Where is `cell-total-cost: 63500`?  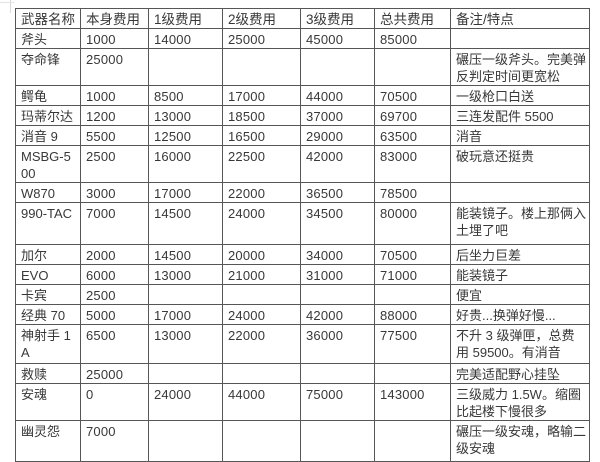 cell-total-cost: 63500 is located at coordinates (412, 135).